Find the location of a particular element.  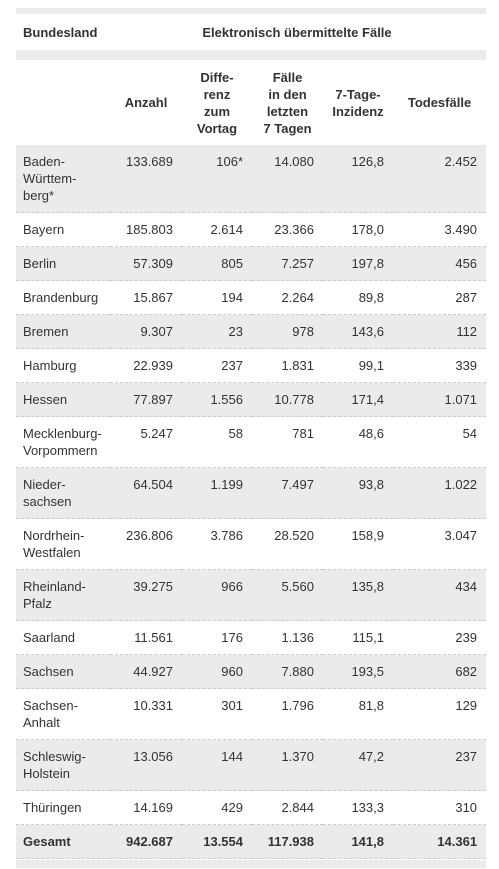

table-row: Hessen 77.897 1.556 10.778 171,4 1.071 is located at coordinates (251, 399).